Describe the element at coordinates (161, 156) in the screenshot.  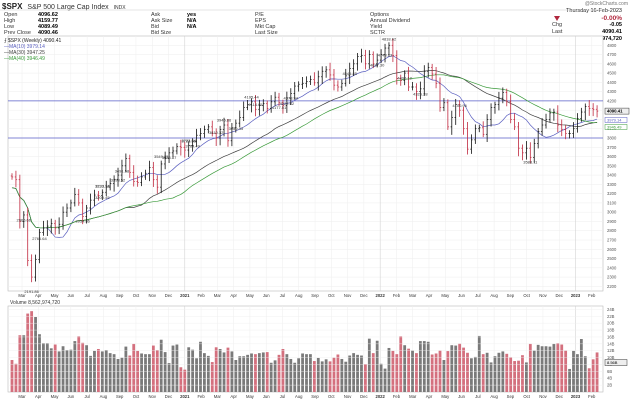
I see `price-annotation: 3549.85` at that location.